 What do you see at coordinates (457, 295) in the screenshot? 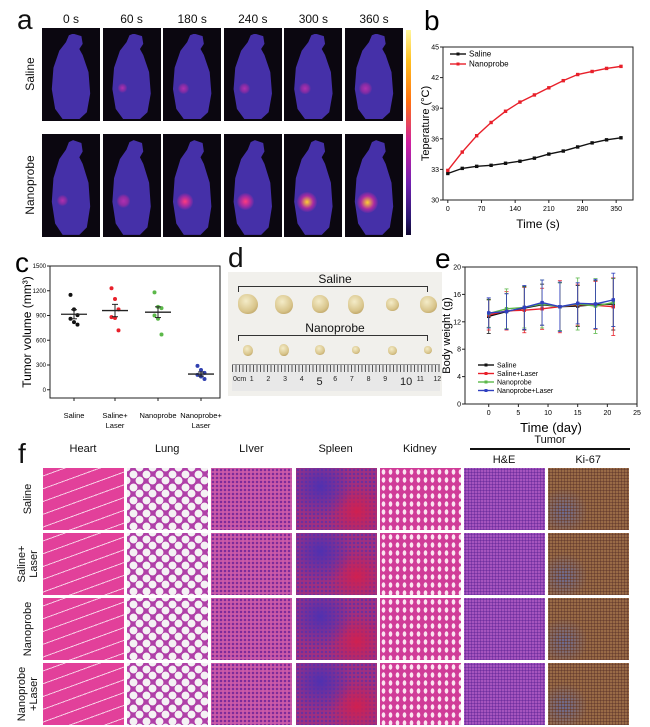
I see `y-tick-label: 16` at bounding box center [457, 295].